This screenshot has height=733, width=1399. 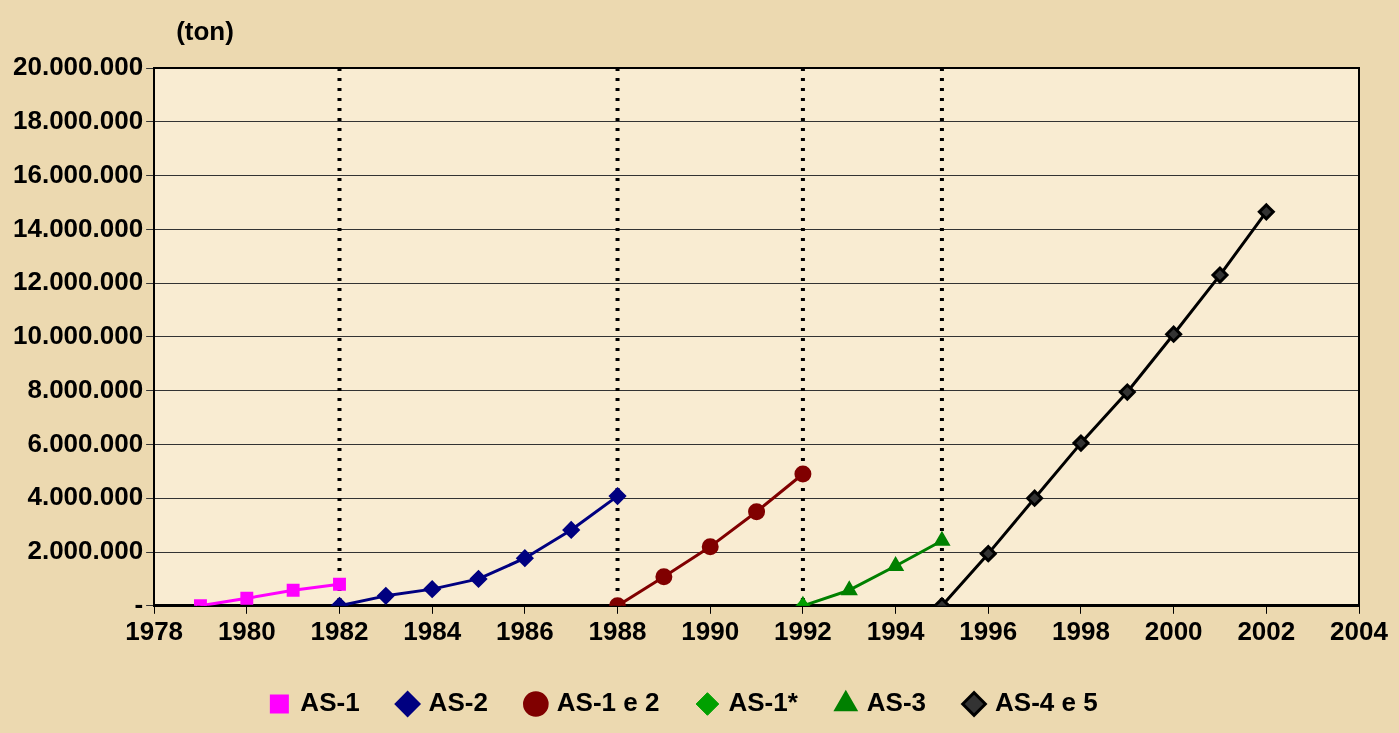 I want to click on y-tick-label: 18.000.000, so click(x=78, y=119).